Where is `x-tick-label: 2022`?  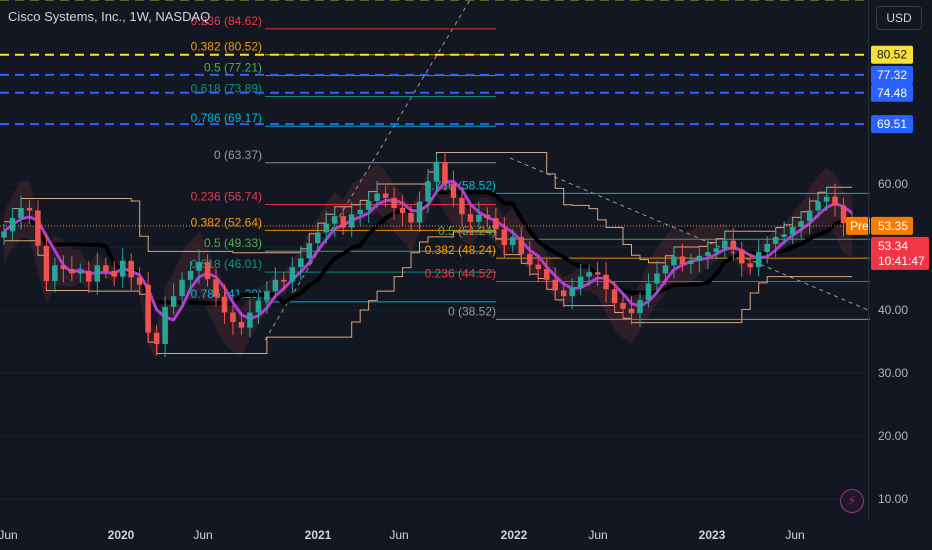 x-tick-label: 2022 is located at coordinates (514, 535).